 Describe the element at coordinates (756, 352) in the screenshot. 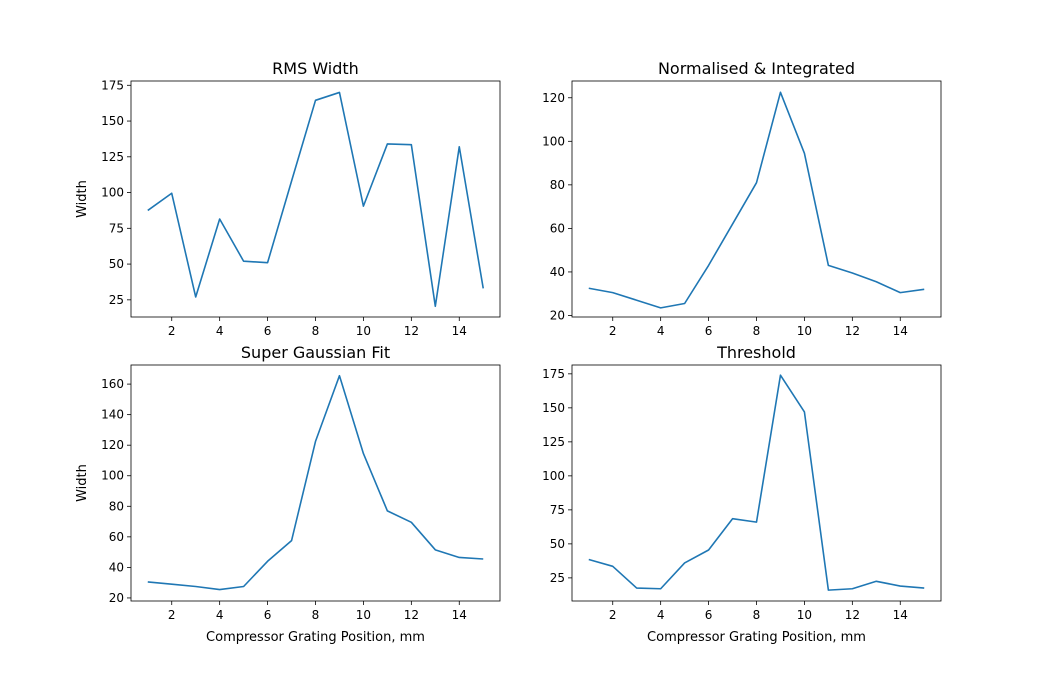

I see `subplot-title: Threshold` at that location.